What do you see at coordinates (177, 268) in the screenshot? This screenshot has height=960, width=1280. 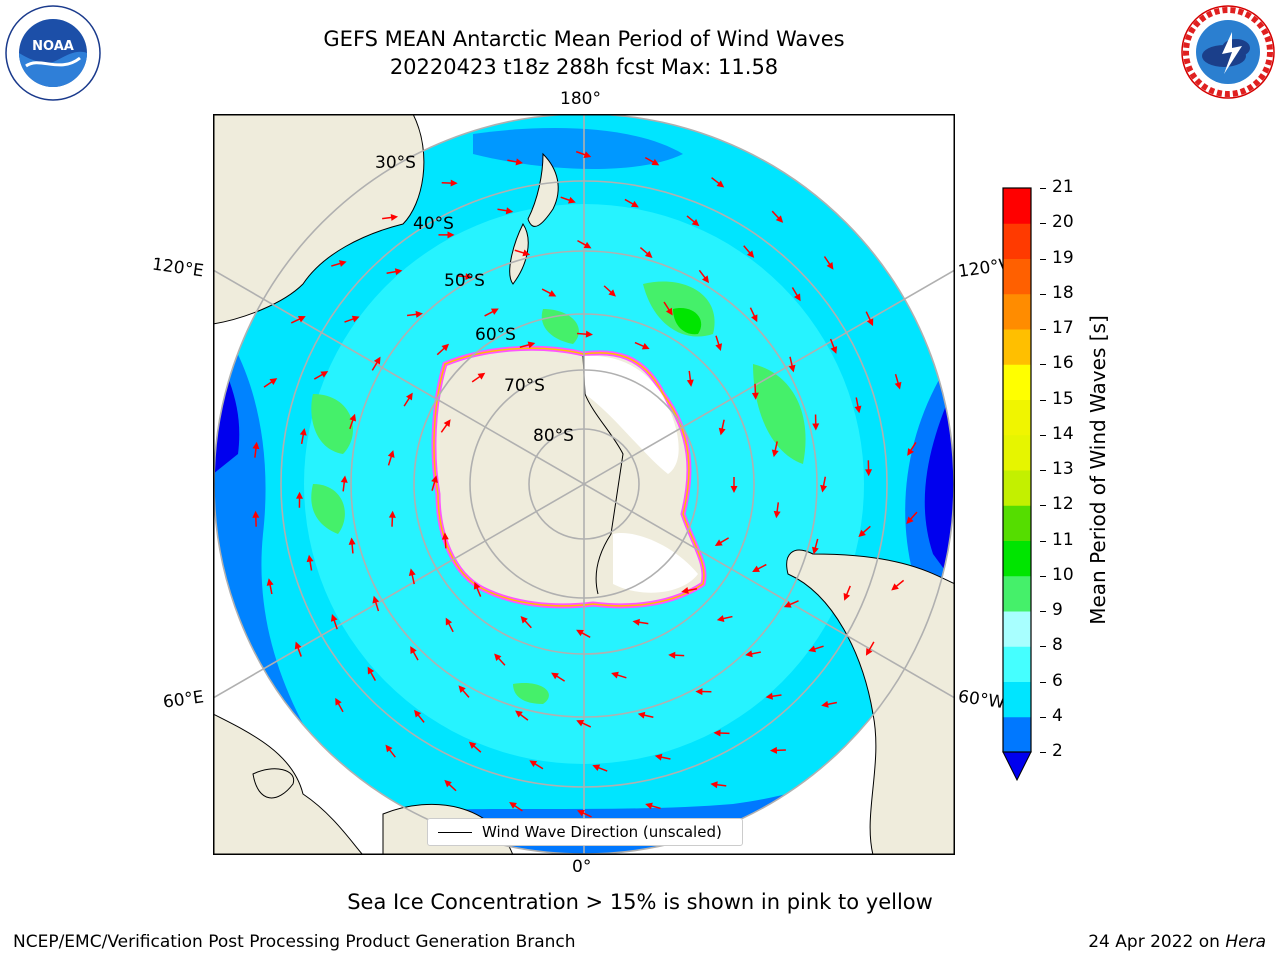 I see `lon-label-120e: 120°E` at bounding box center [177, 268].